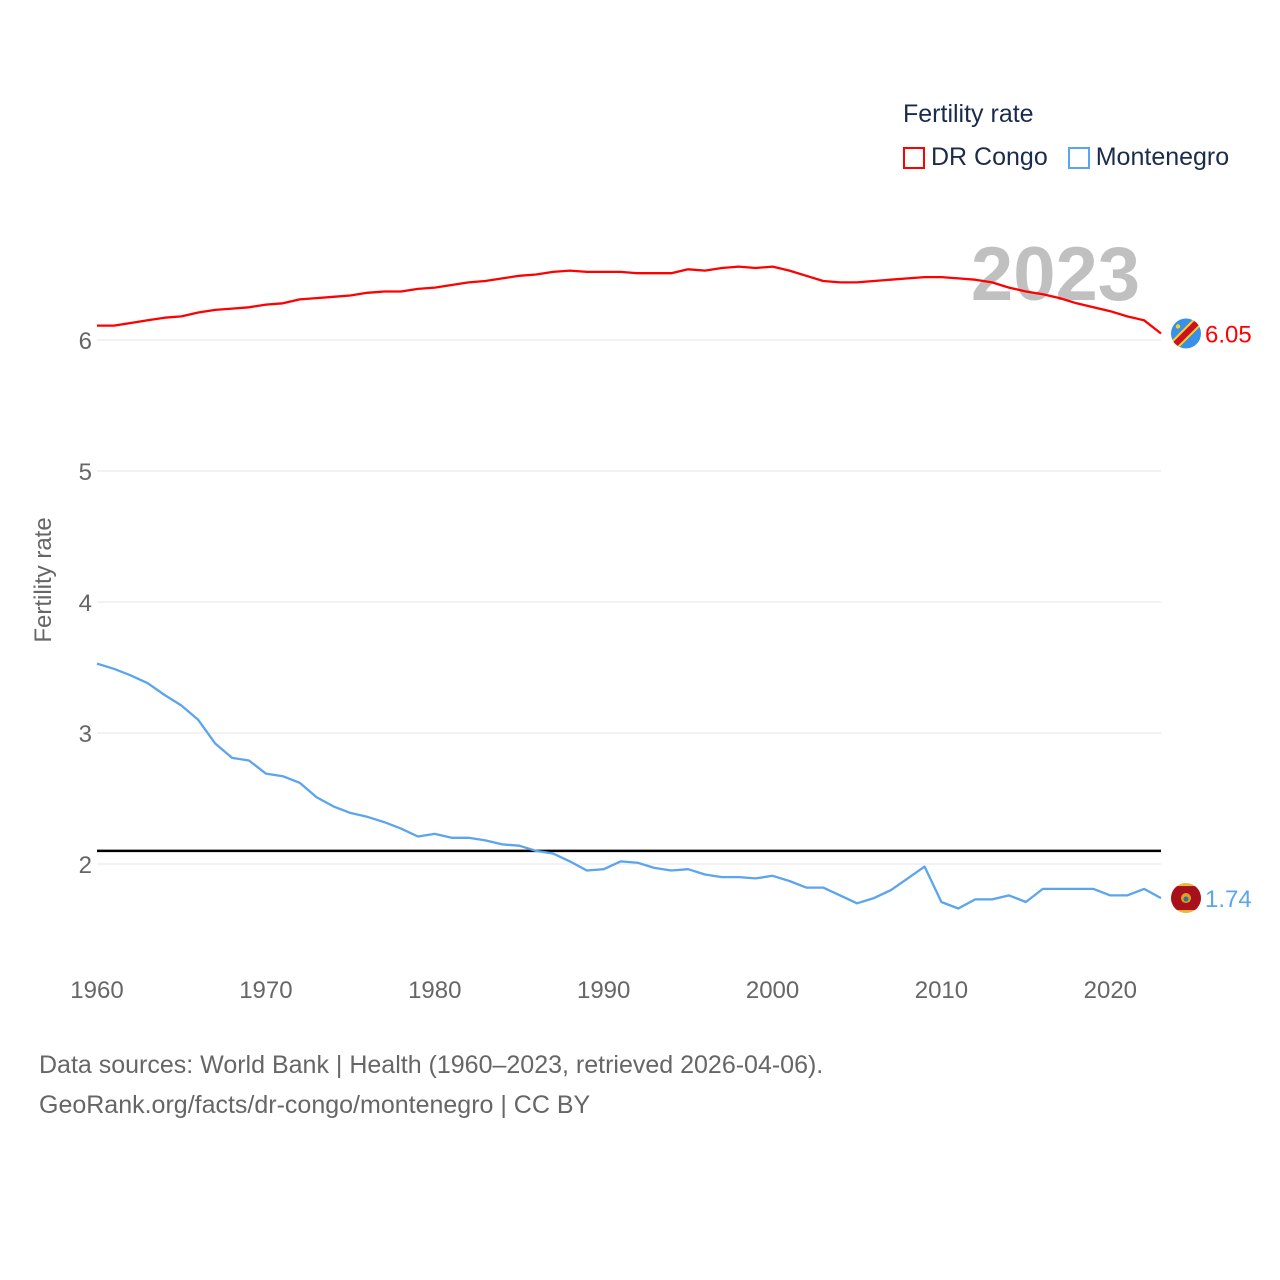 This screenshot has width=1280, height=1280. What do you see at coordinates (1228, 899) in the screenshot?
I see `end-value-label: 1.74` at bounding box center [1228, 899].